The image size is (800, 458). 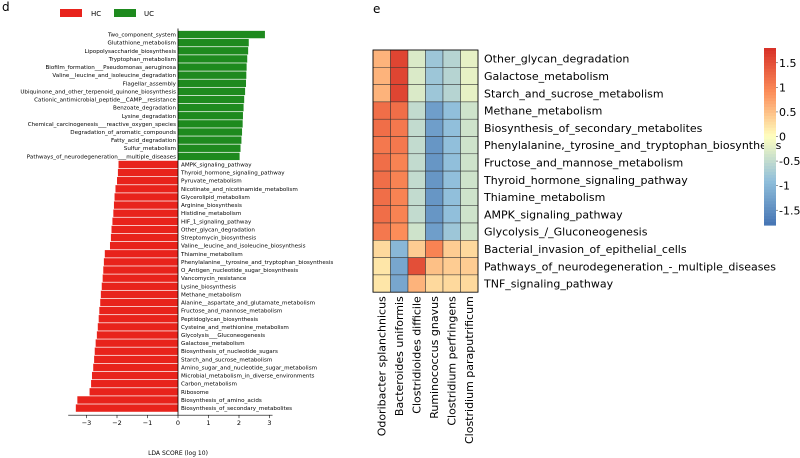 I want to click on lda-bar-label: Thyroid_hormone_signaling_pathway, so click(x=232, y=174).